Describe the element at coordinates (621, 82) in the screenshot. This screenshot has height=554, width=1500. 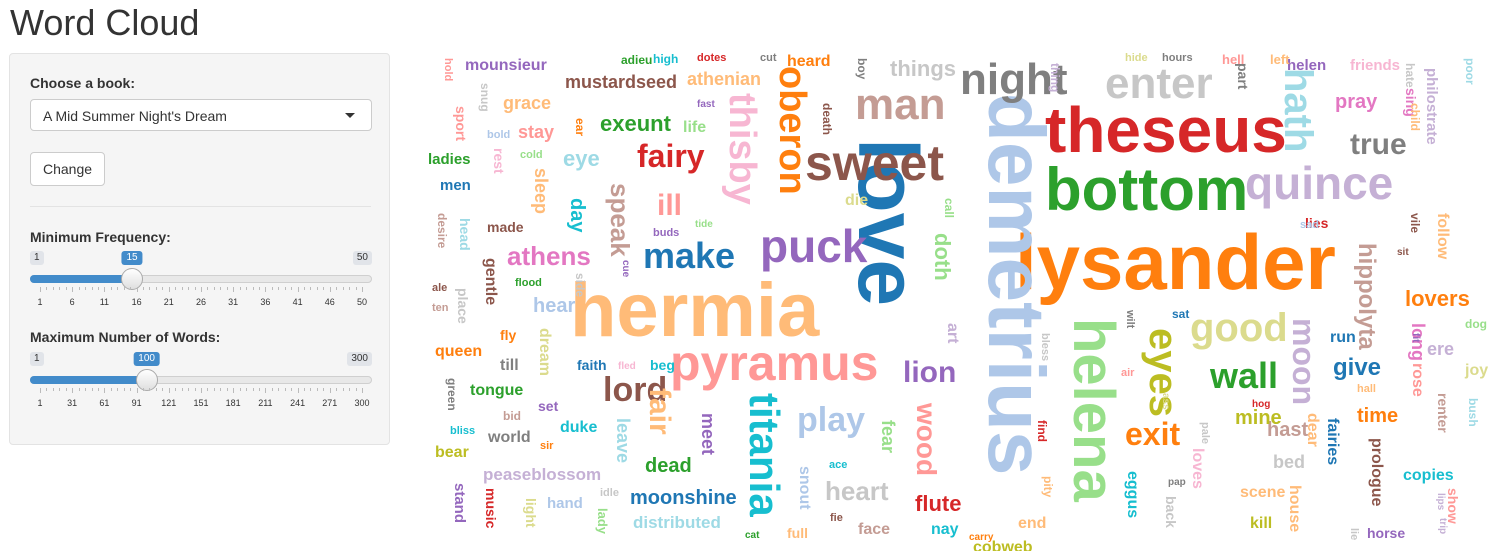
I see `cloud-word: mustardseed` at that location.